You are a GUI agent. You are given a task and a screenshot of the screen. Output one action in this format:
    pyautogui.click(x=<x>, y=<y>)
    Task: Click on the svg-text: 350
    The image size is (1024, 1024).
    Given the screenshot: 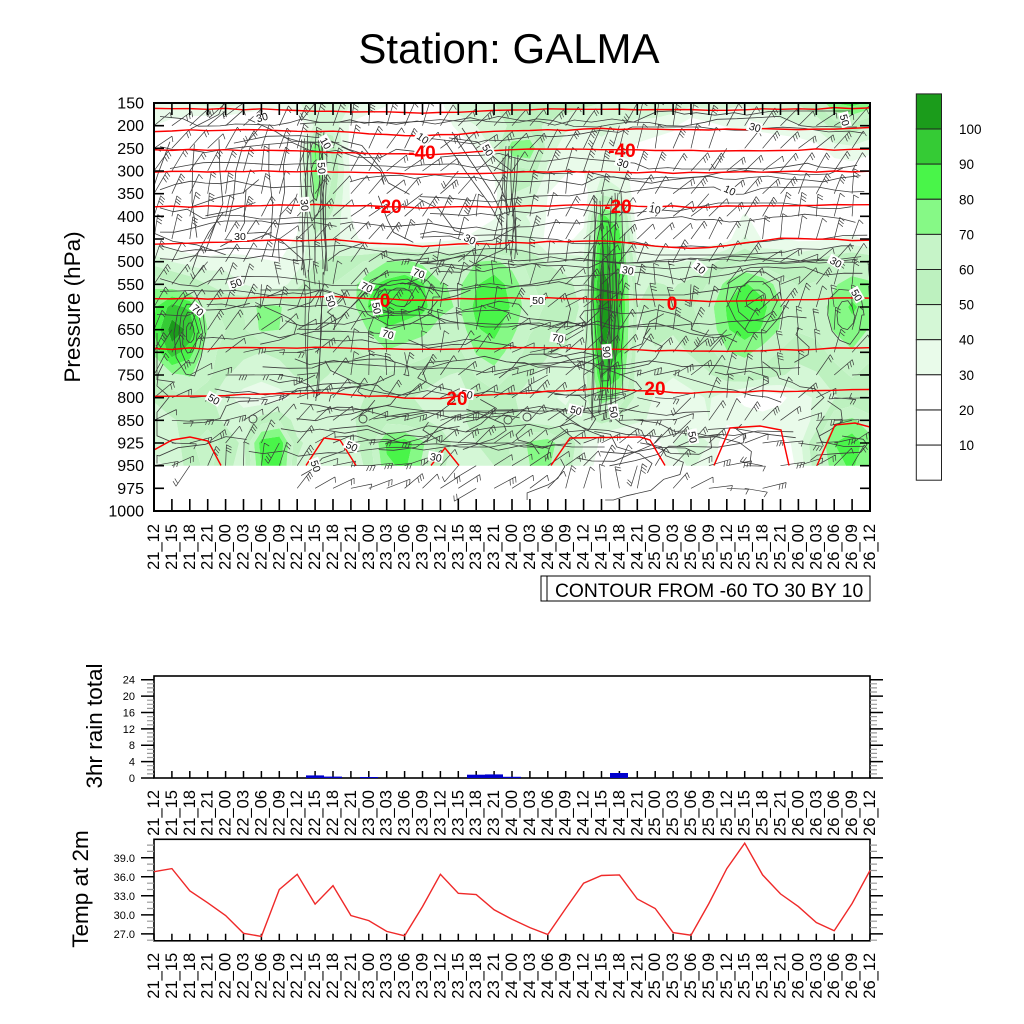 What is the action you would take?
    pyautogui.click(x=130, y=194)
    